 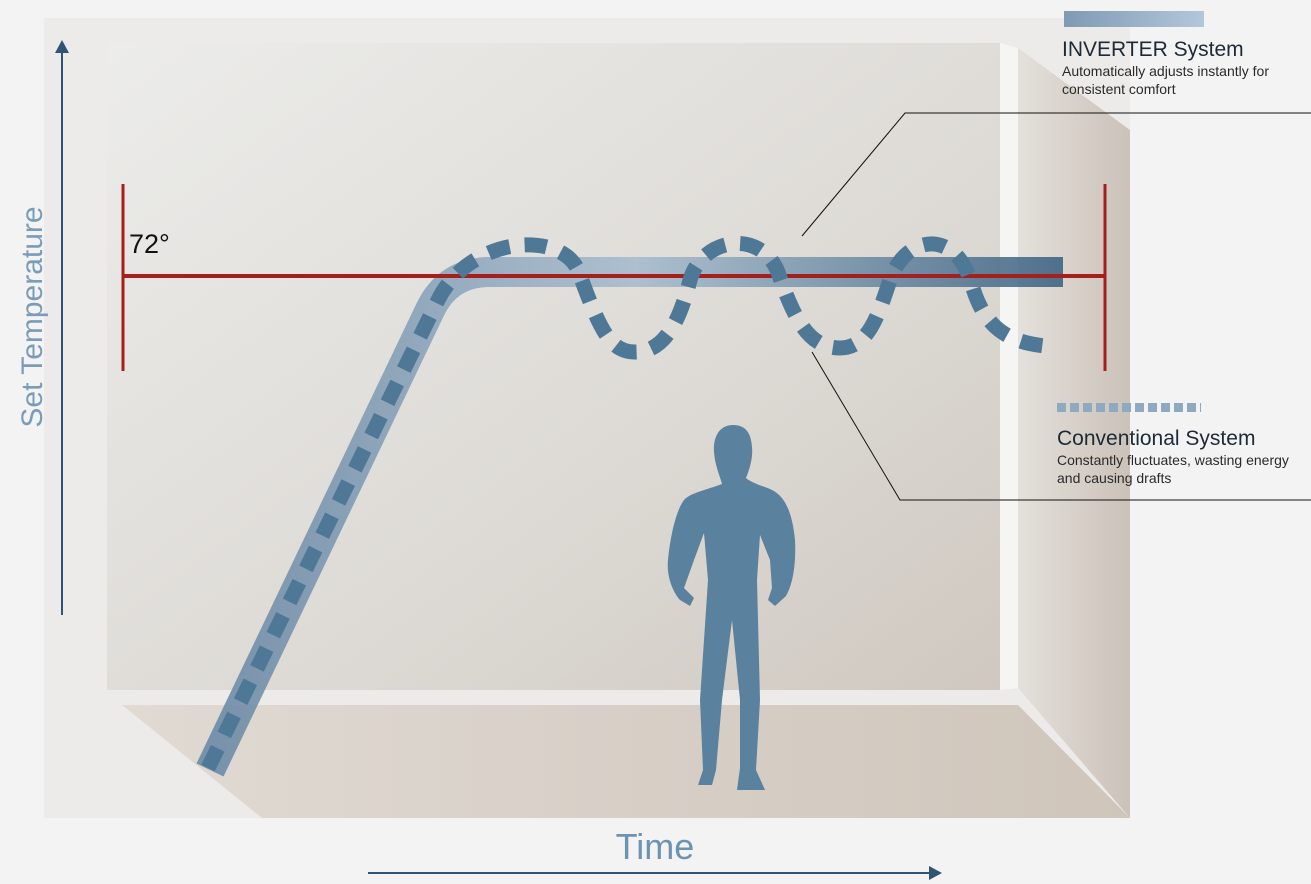 What do you see at coordinates (655, 873) in the screenshot?
I see `x-axis-arrow` at bounding box center [655, 873].